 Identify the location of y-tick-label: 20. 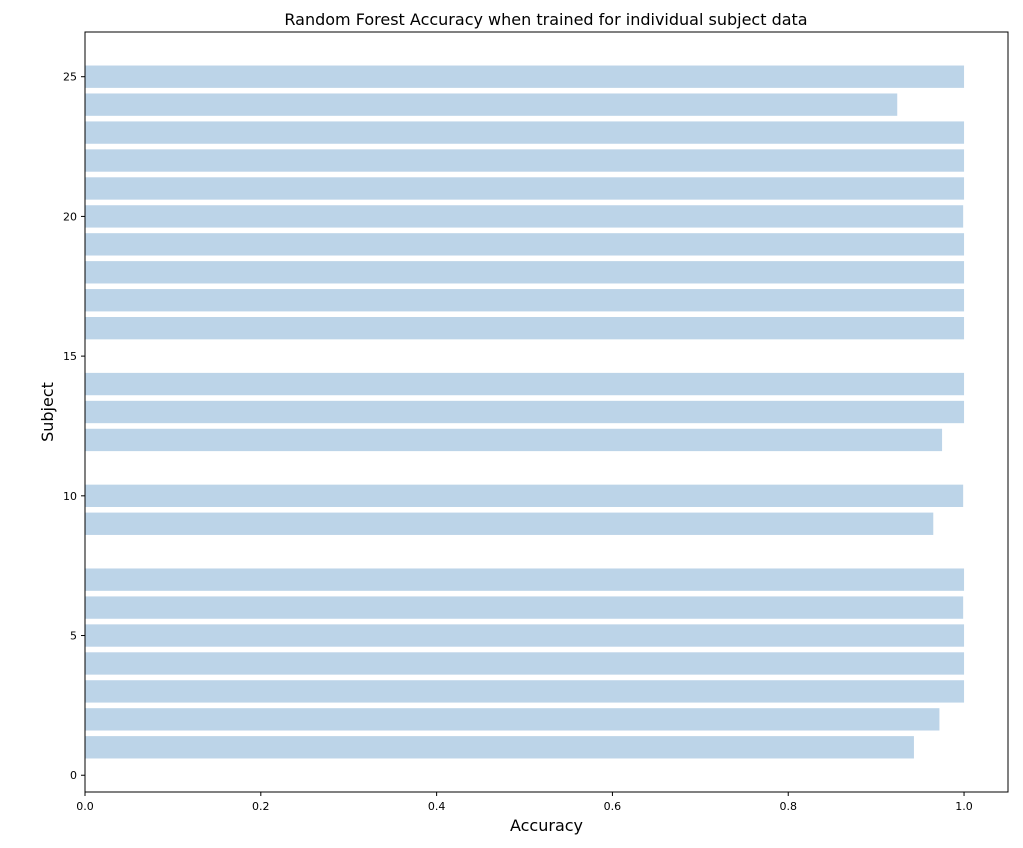
(70, 216).